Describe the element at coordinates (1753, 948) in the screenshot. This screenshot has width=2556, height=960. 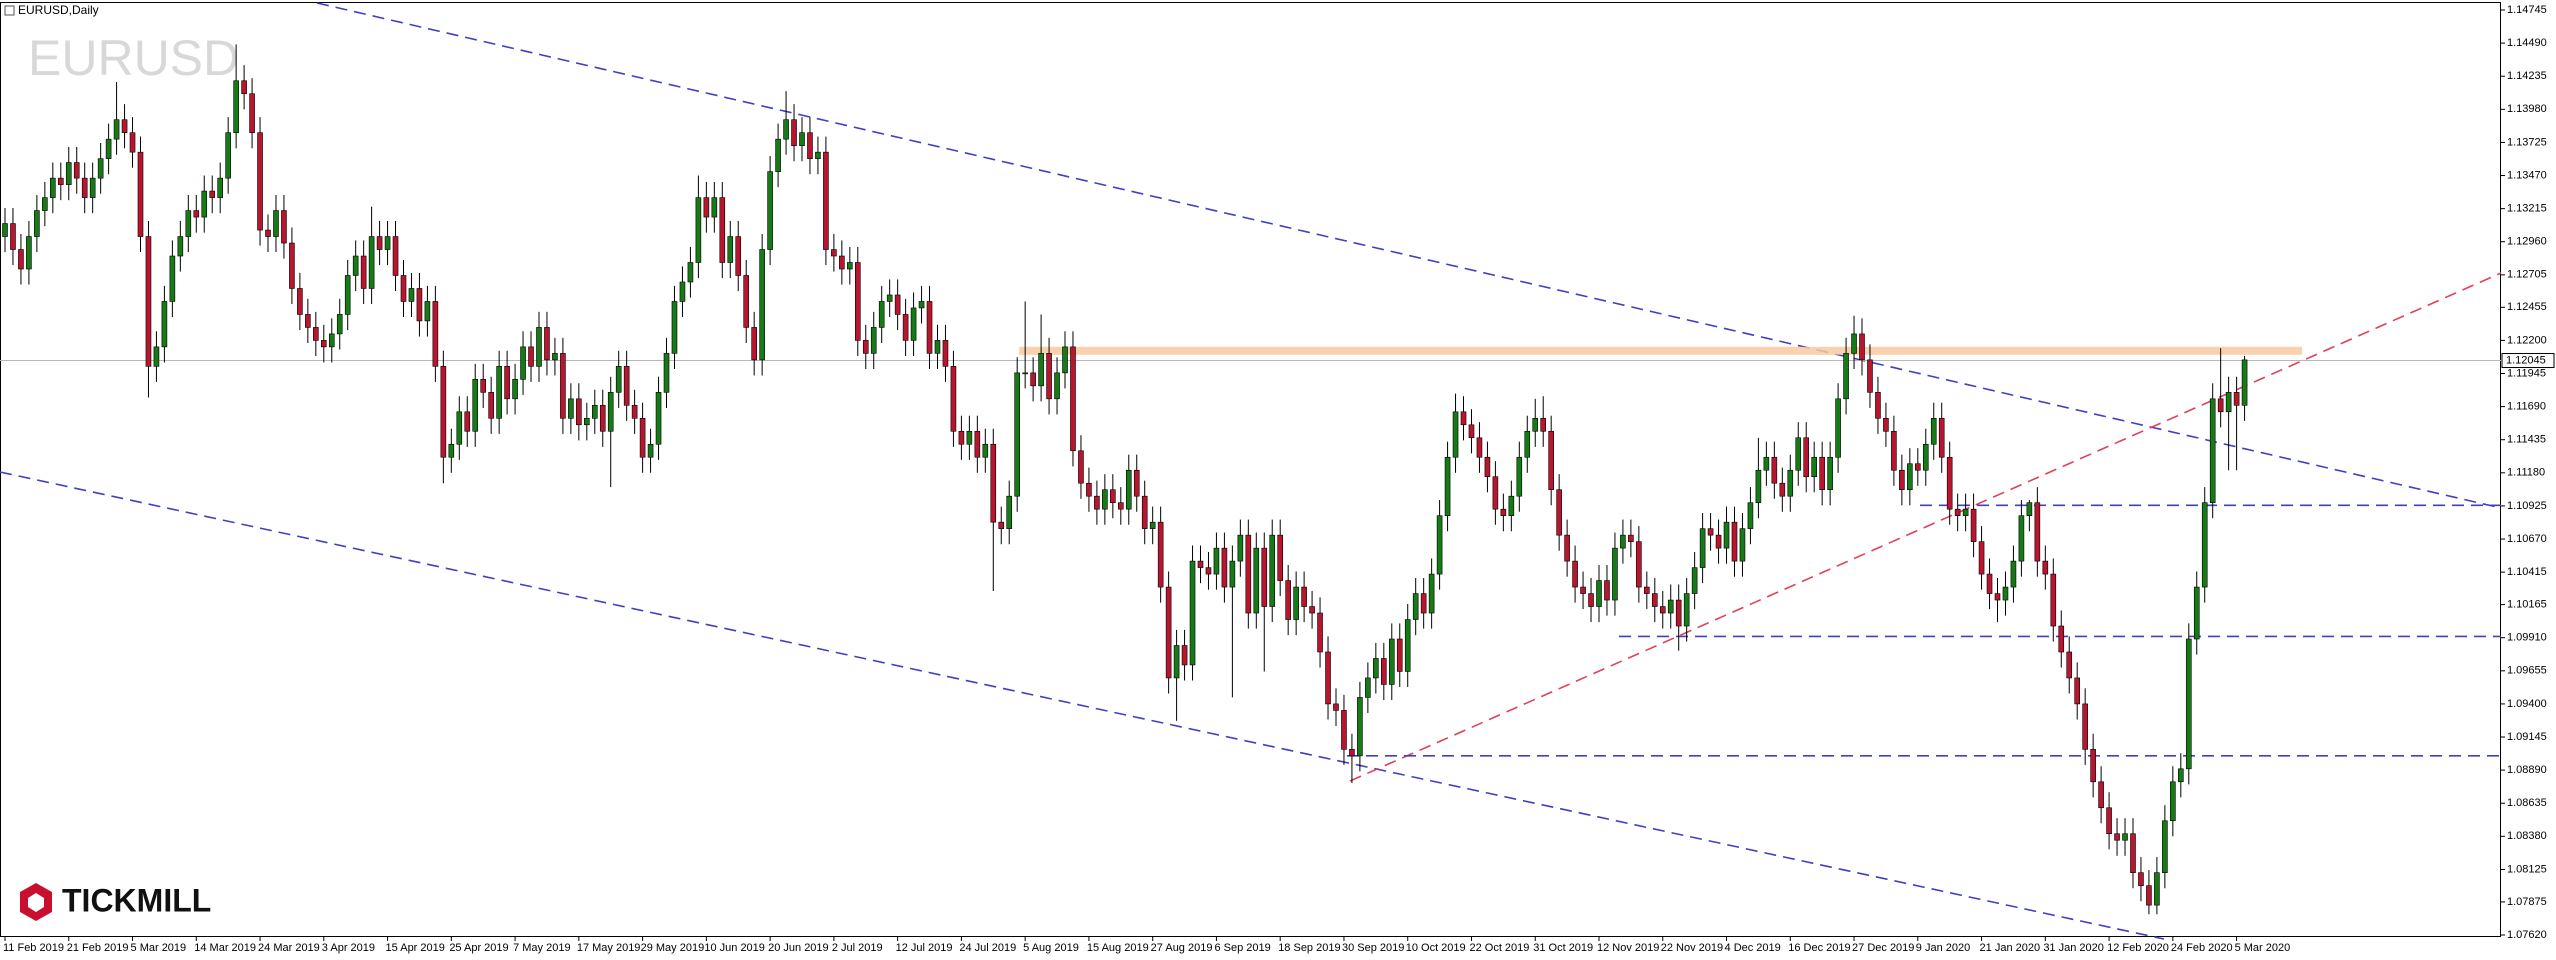
I see `x-tick-label: 4 Dec 2019` at that location.